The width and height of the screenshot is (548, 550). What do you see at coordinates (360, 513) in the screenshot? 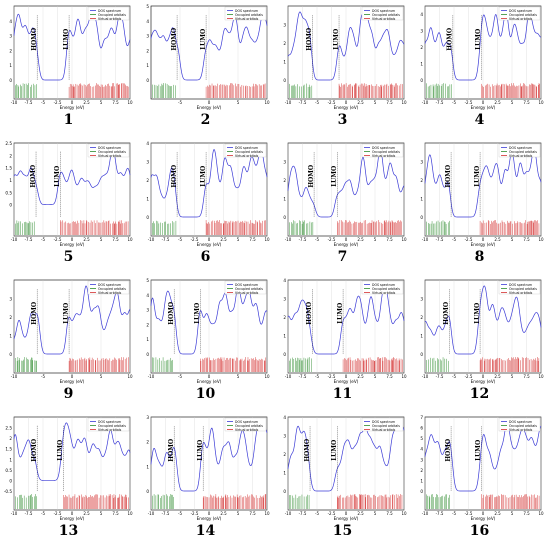
I see `x-tick-label: 2.5` at bounding box center [360, 513].